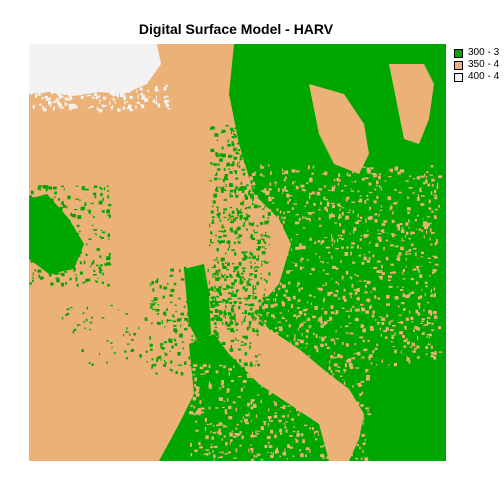 This screenshot has width=504, height=504. Describe the element at coordinates (458, 77) in the screenshot. I see `legend-swatch-white` at that location.